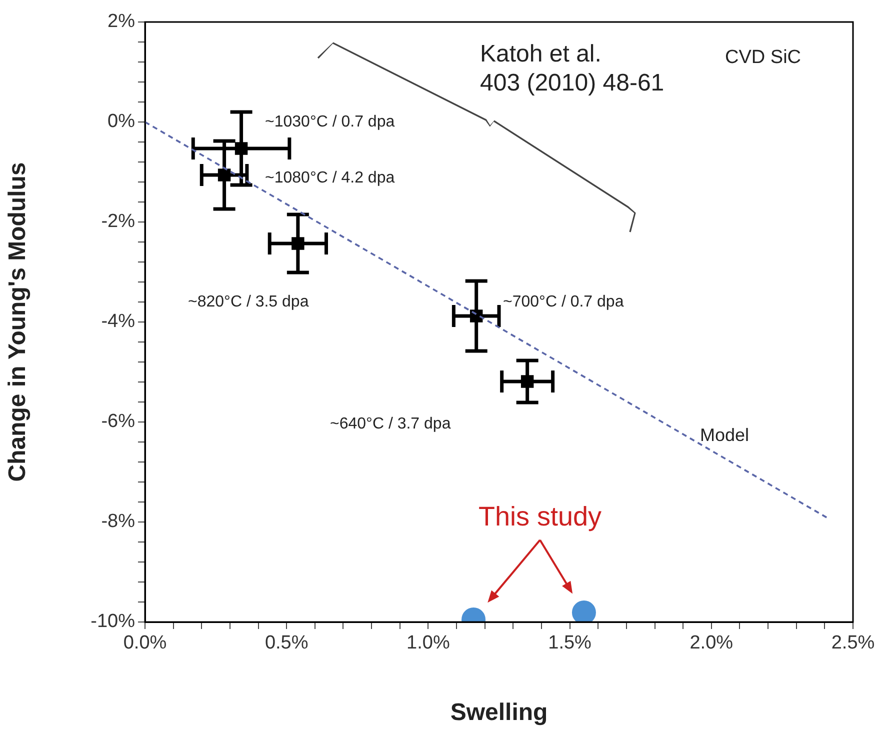  I want to click on x-tick-label: 2.5%, so click(853, 643).